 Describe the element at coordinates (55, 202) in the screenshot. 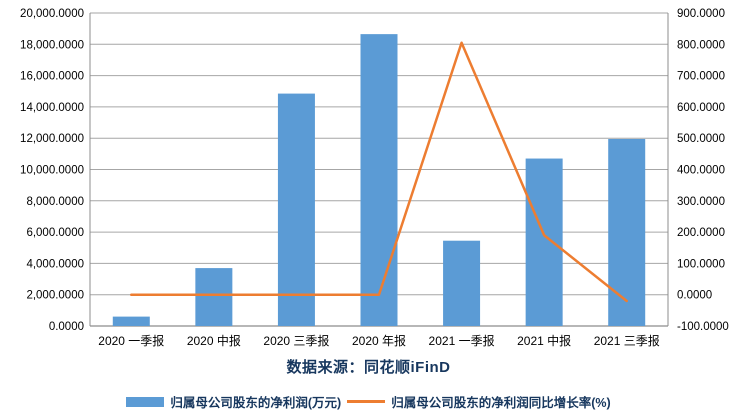

I see `left-axis-tick-label: 8,000.0000` at that location.